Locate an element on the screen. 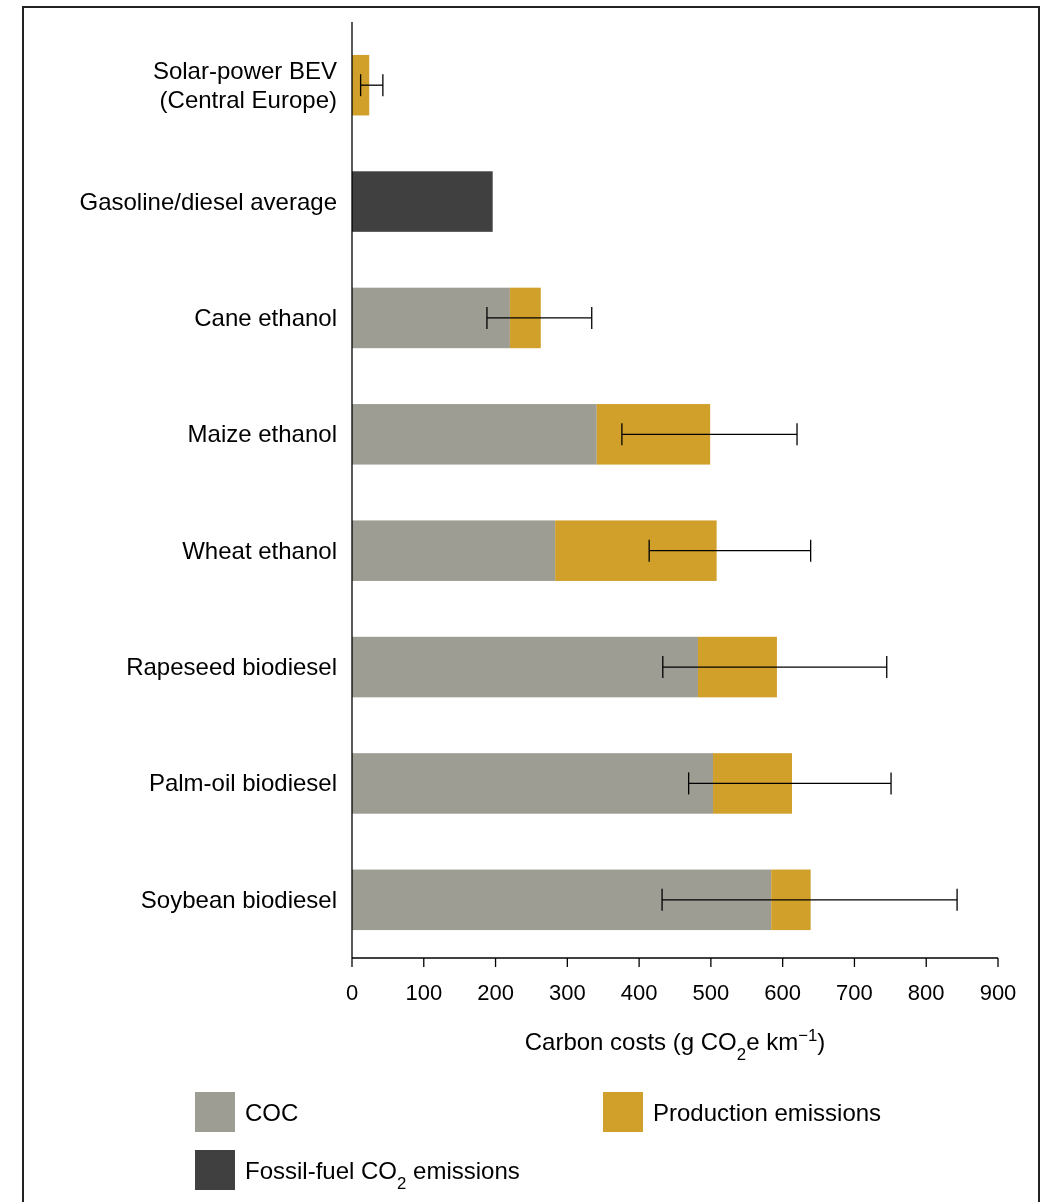  x-tick-label: 600 is located at coordinates (783, 992).